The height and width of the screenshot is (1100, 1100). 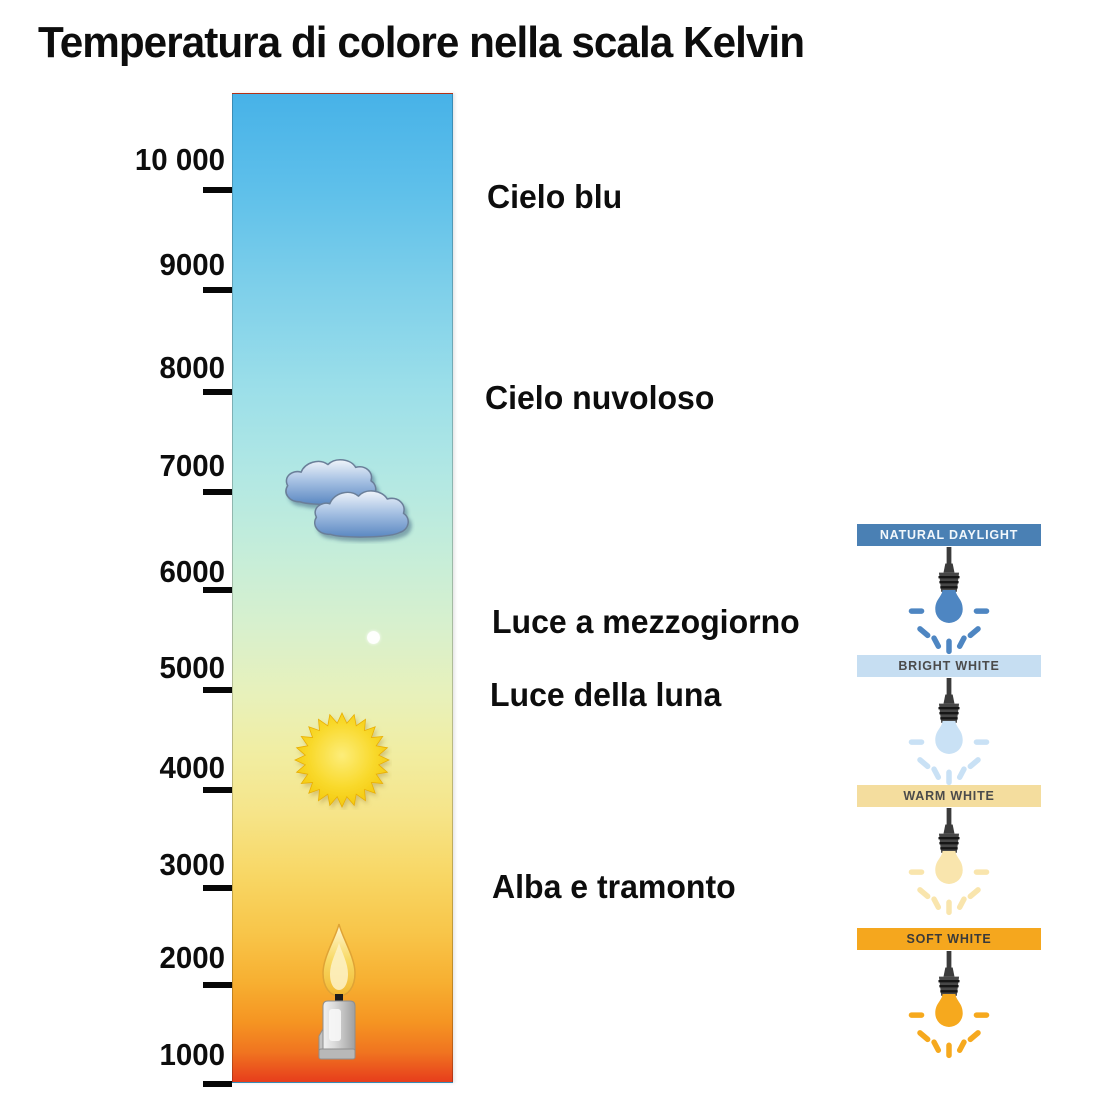 What do you see at coordinates (373, 637) in the screenshot?
I see `small-moon-dot-icon` at bounding box center [373, 637].